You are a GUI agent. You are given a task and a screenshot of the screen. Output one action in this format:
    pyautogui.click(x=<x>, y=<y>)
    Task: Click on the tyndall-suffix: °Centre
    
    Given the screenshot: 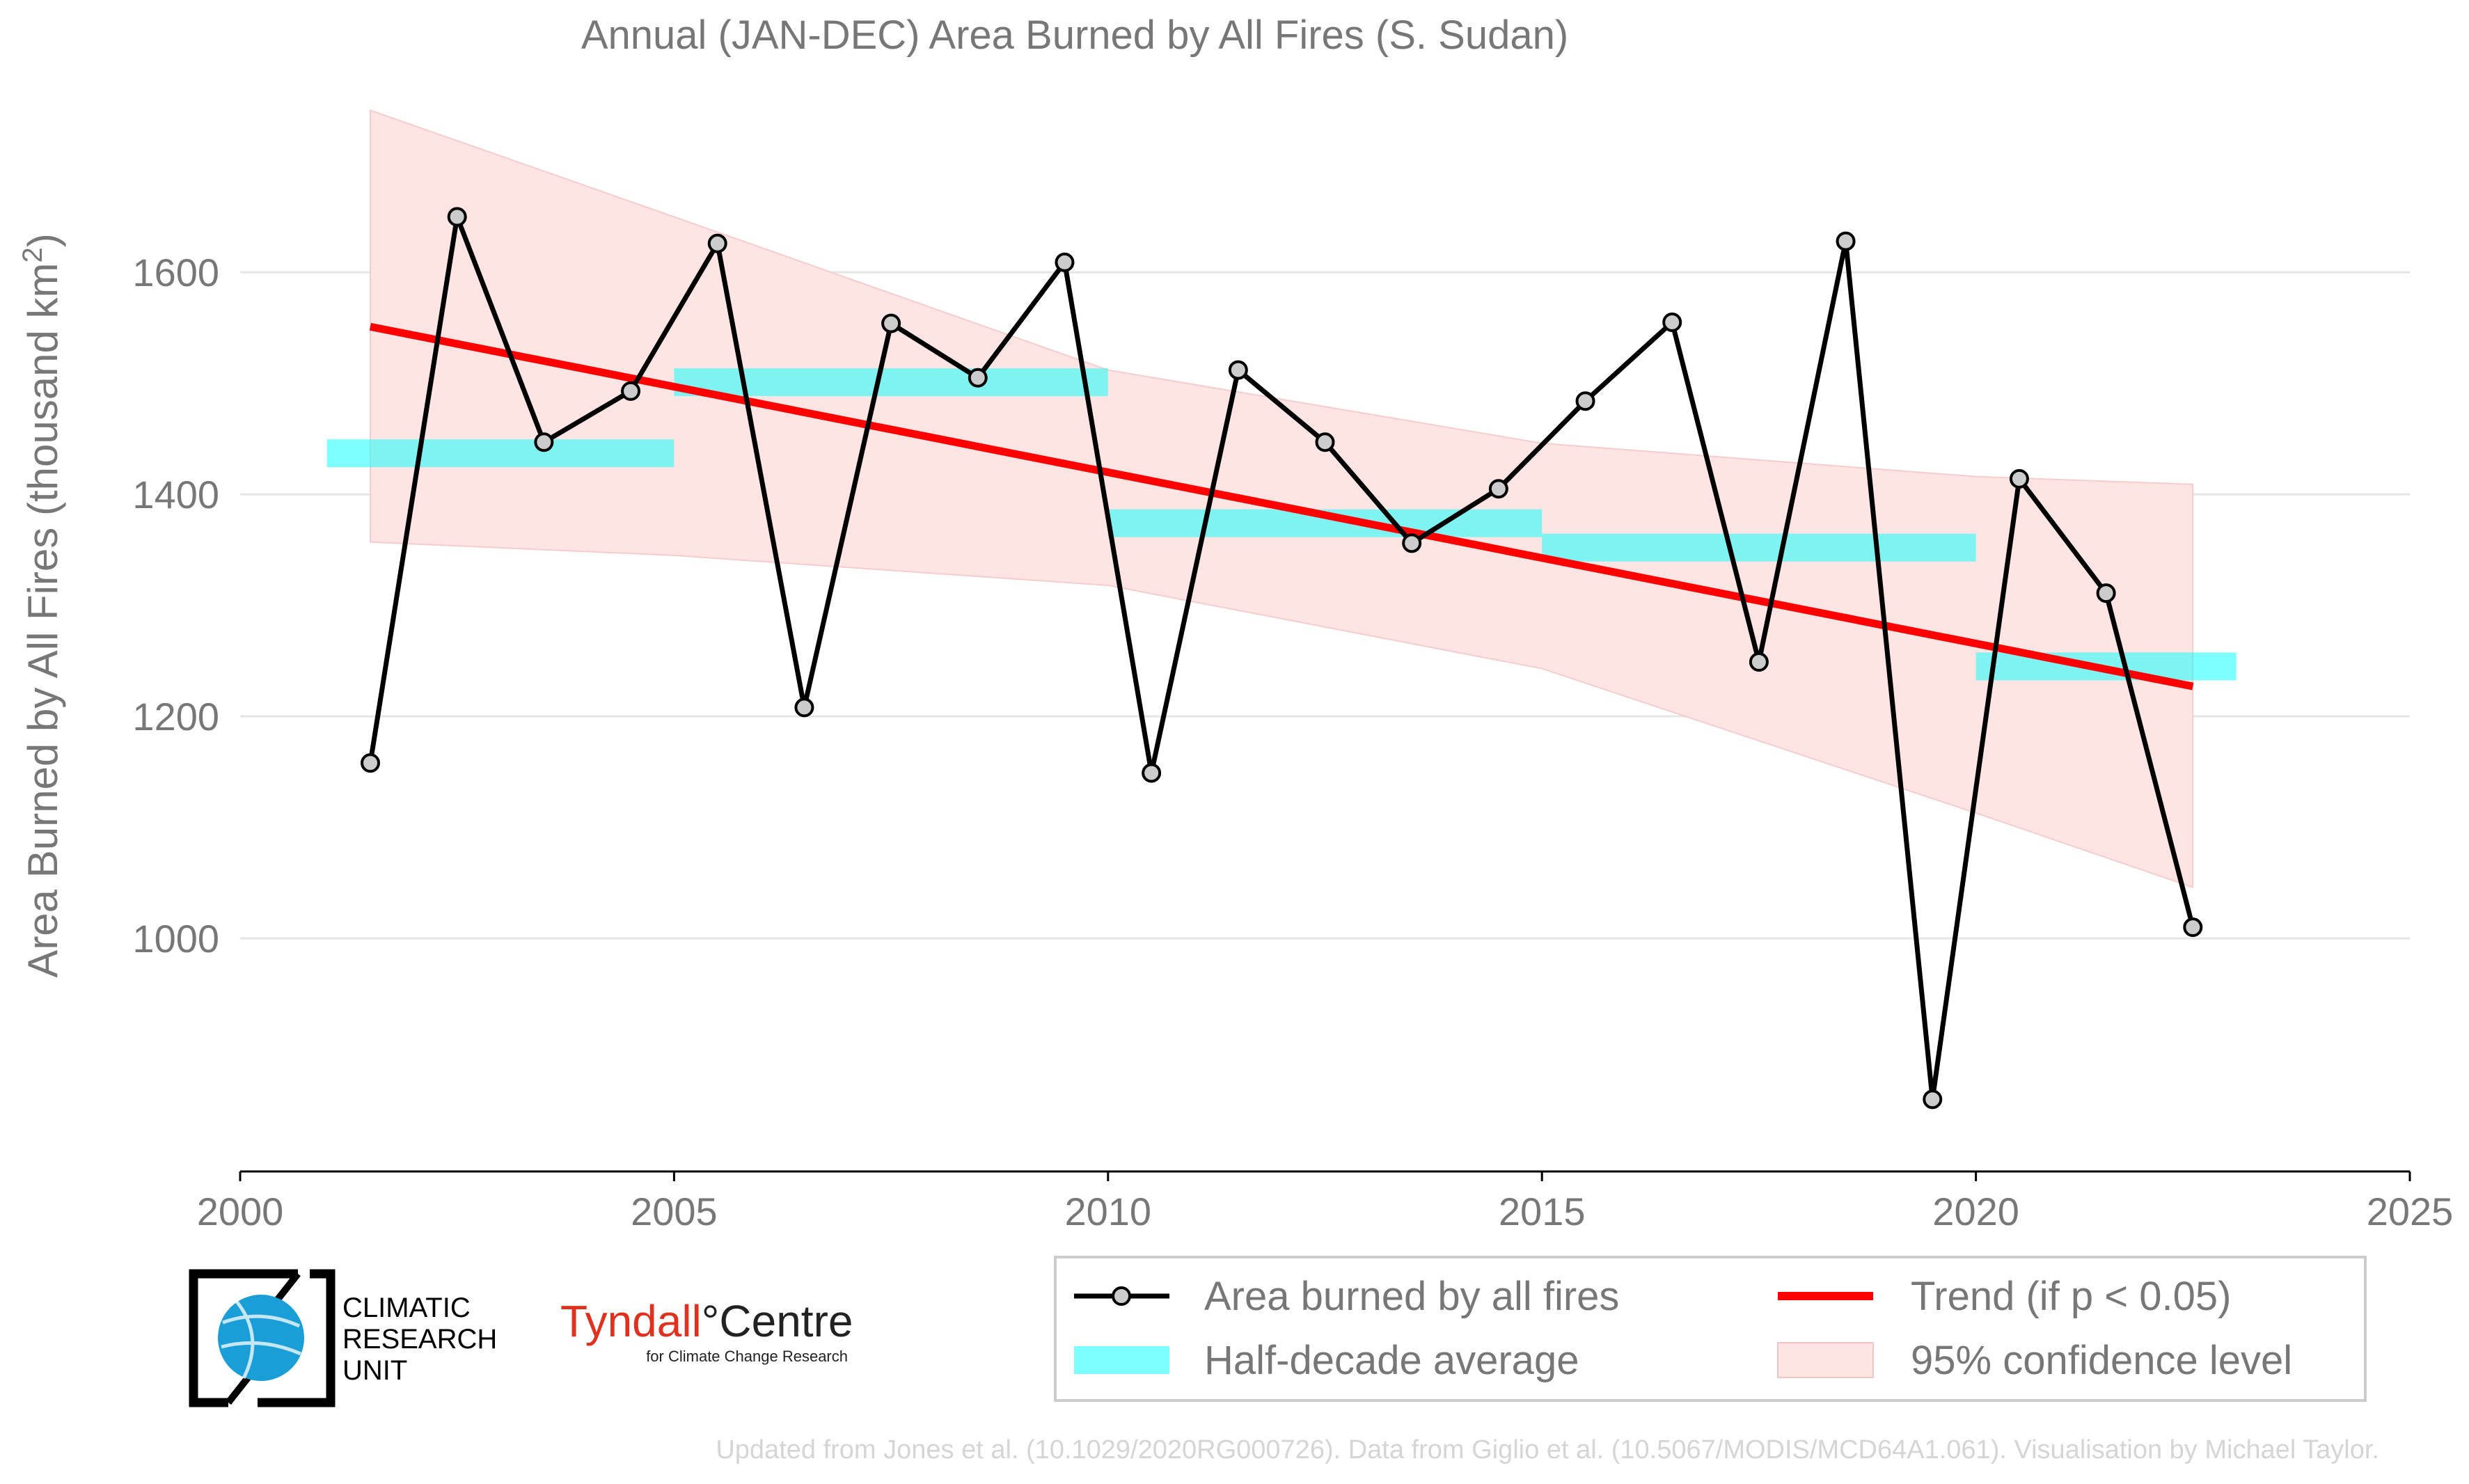 What is the action you would take?
    pyautogui.click(x=777, y=1321)
    